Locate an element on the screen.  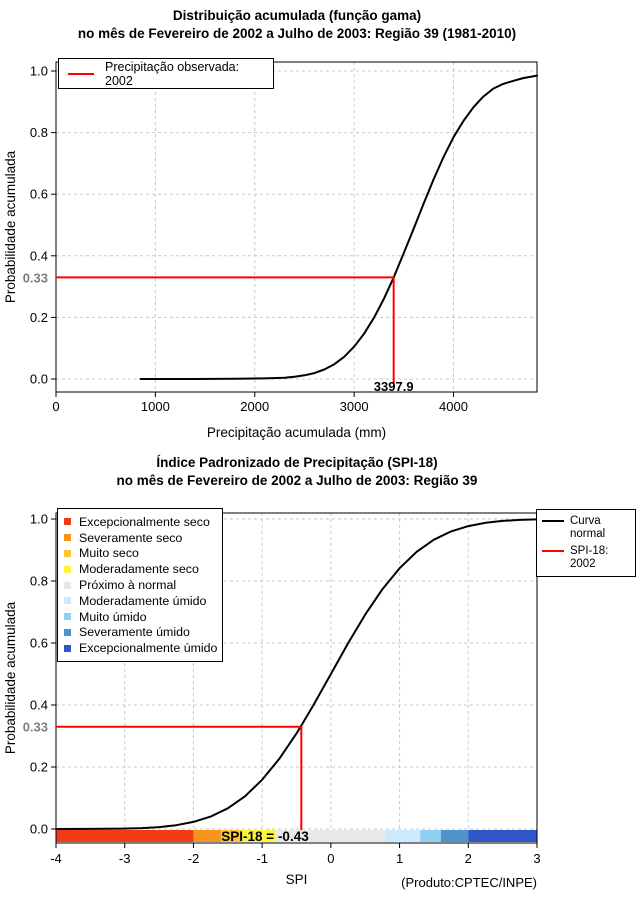
legend-category-item: Excepcionalmente úmido is located at coordinates (141, 648).